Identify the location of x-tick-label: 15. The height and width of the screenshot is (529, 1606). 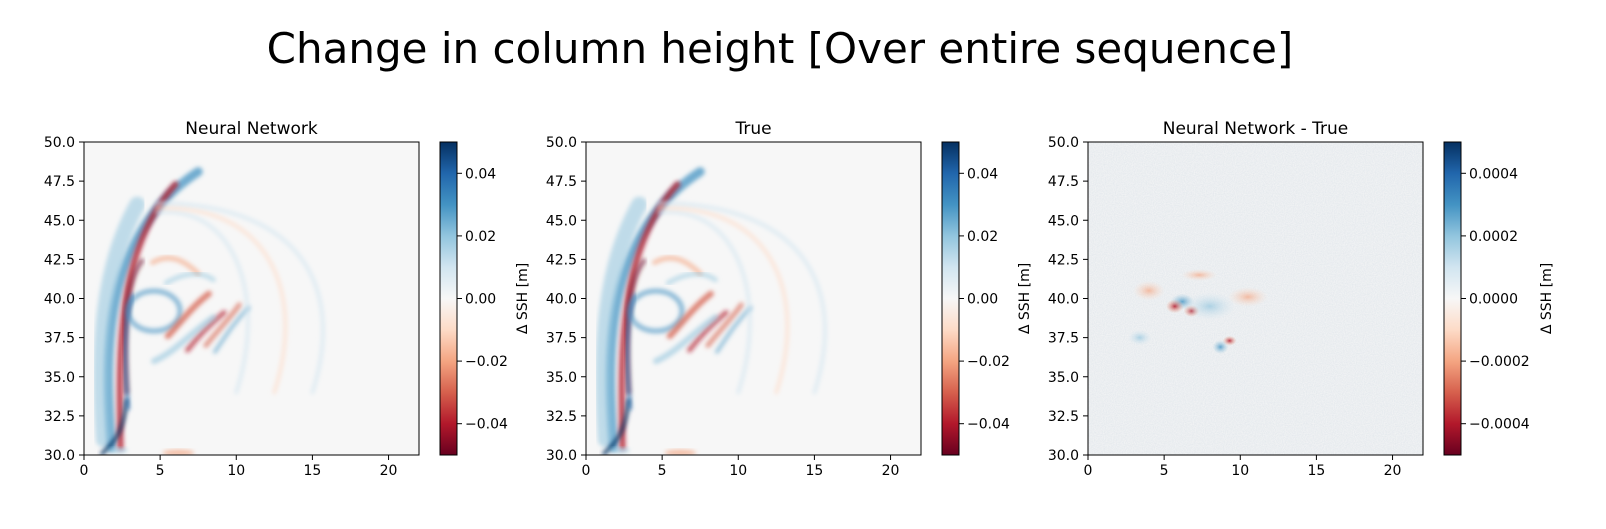
(814, 471).